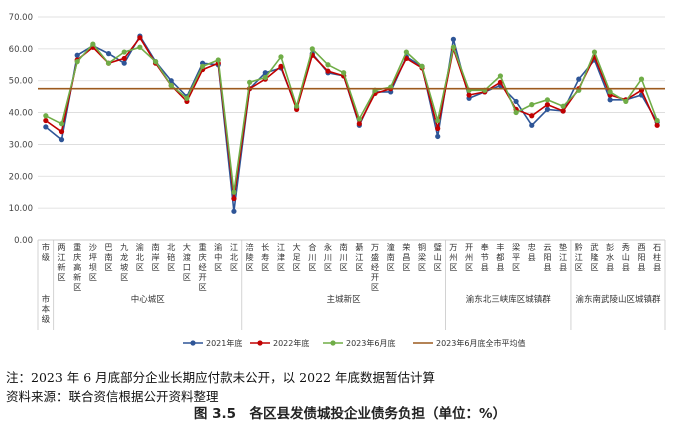 Image resolution: width=700 pixels, height=423 pixels. What do you see at coordinates (485, 247) in the screenshot?
I see `x-category-label: 奉` at bounding box center [485, 247].